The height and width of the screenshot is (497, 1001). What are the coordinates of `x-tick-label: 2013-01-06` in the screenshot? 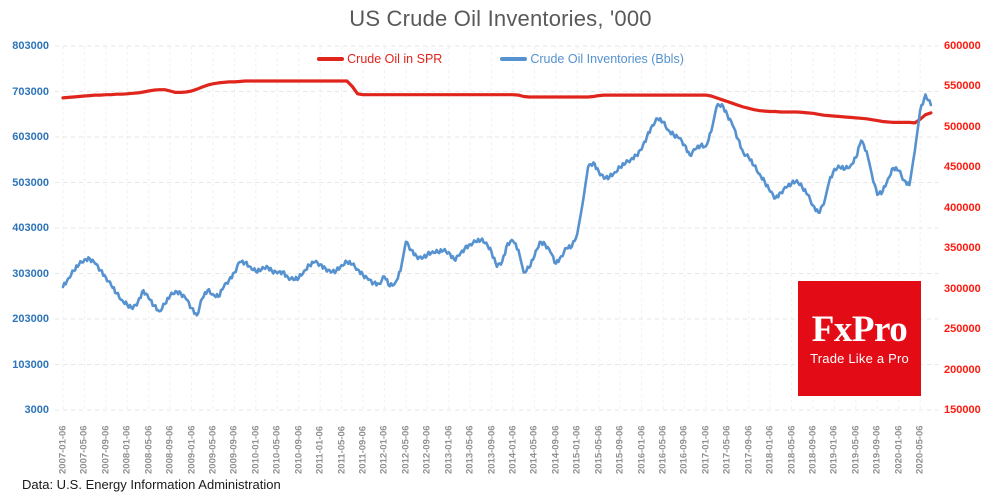 It's located at (449, 449).